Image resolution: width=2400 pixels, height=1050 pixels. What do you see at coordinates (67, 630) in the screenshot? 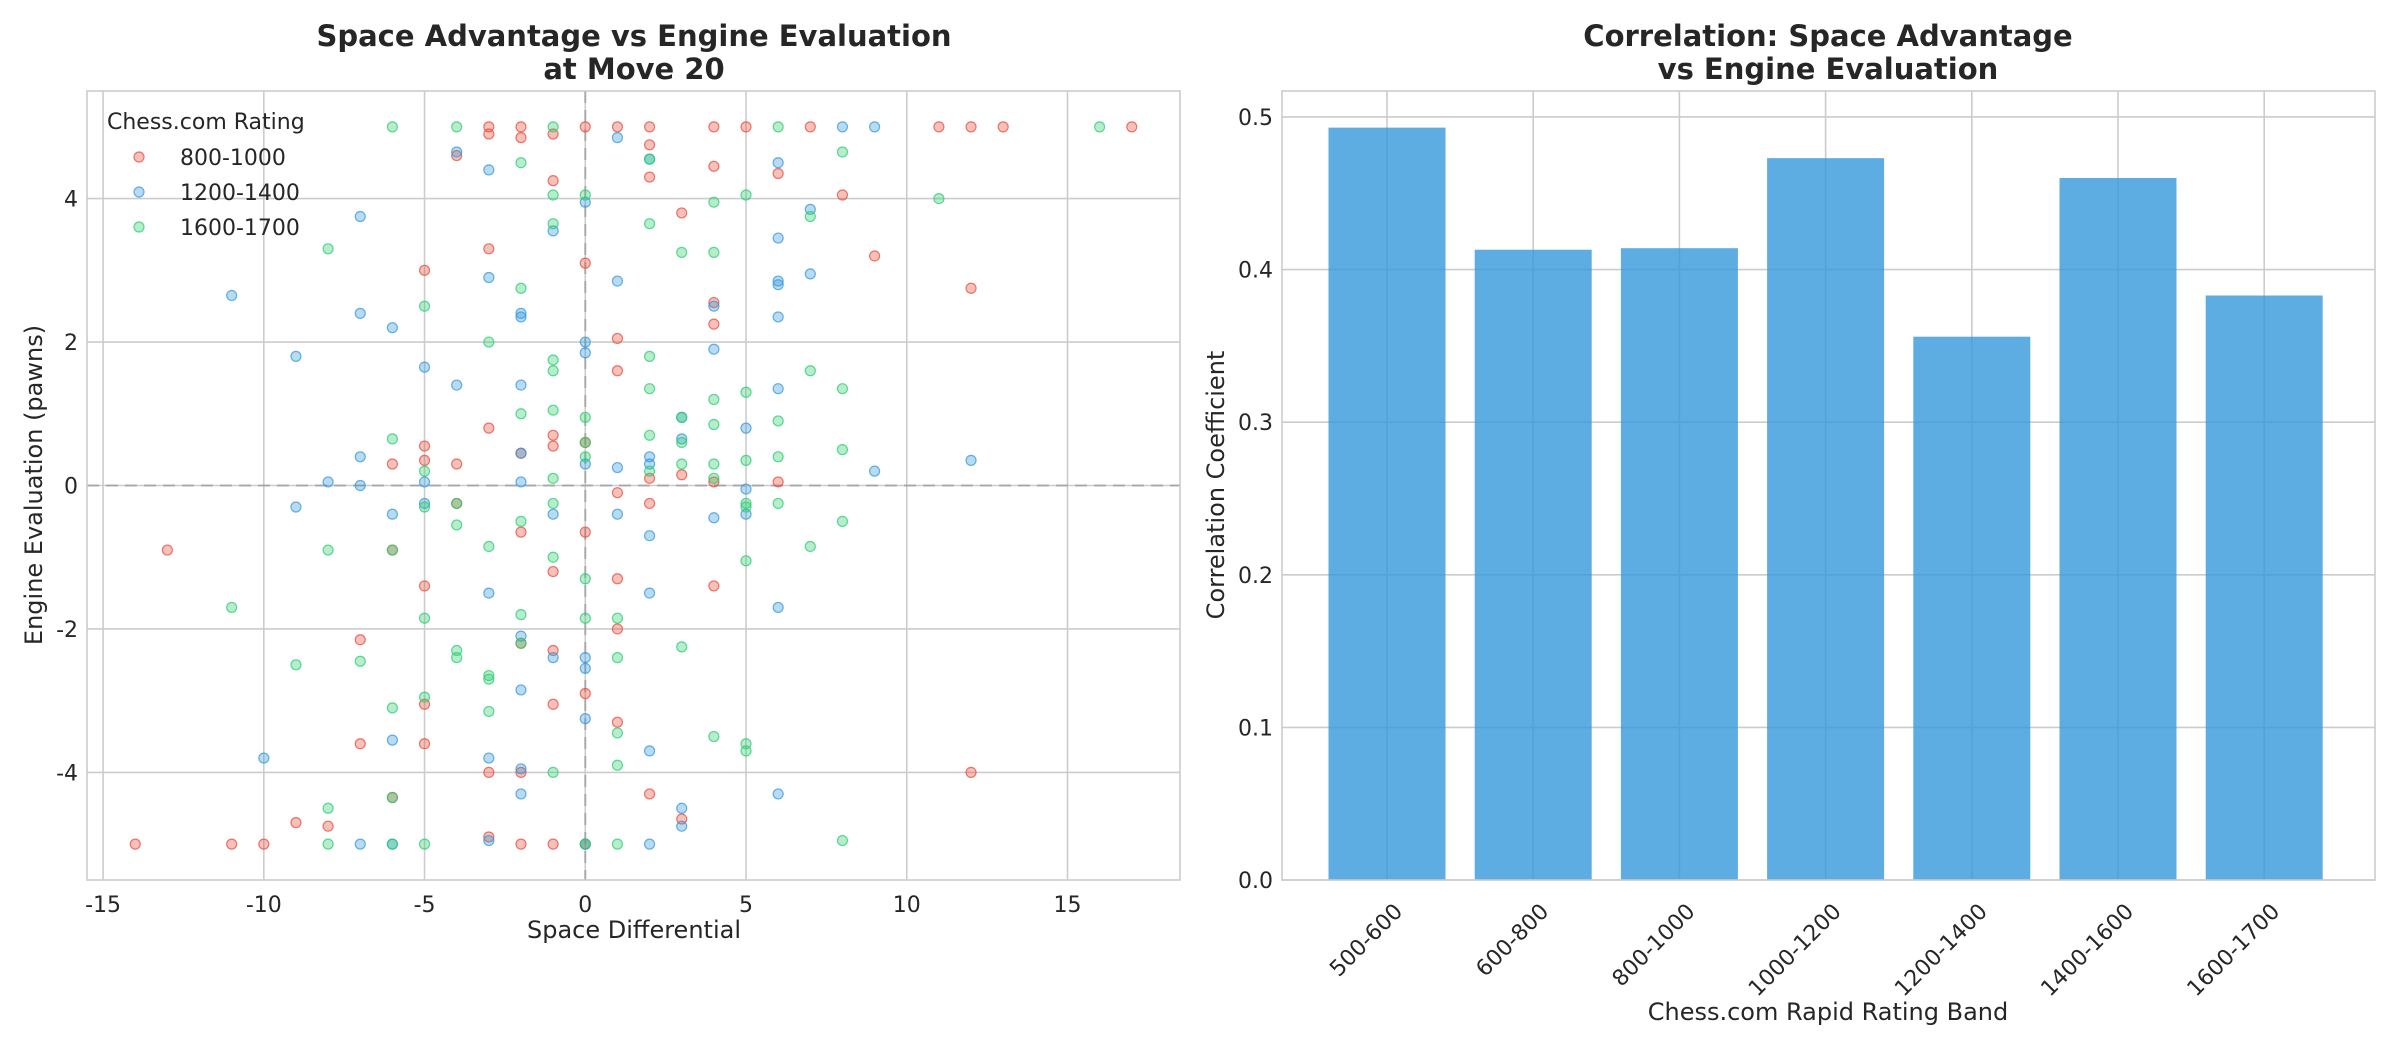
I see `y-tick-label: -2` at bounding box center [67, 630].